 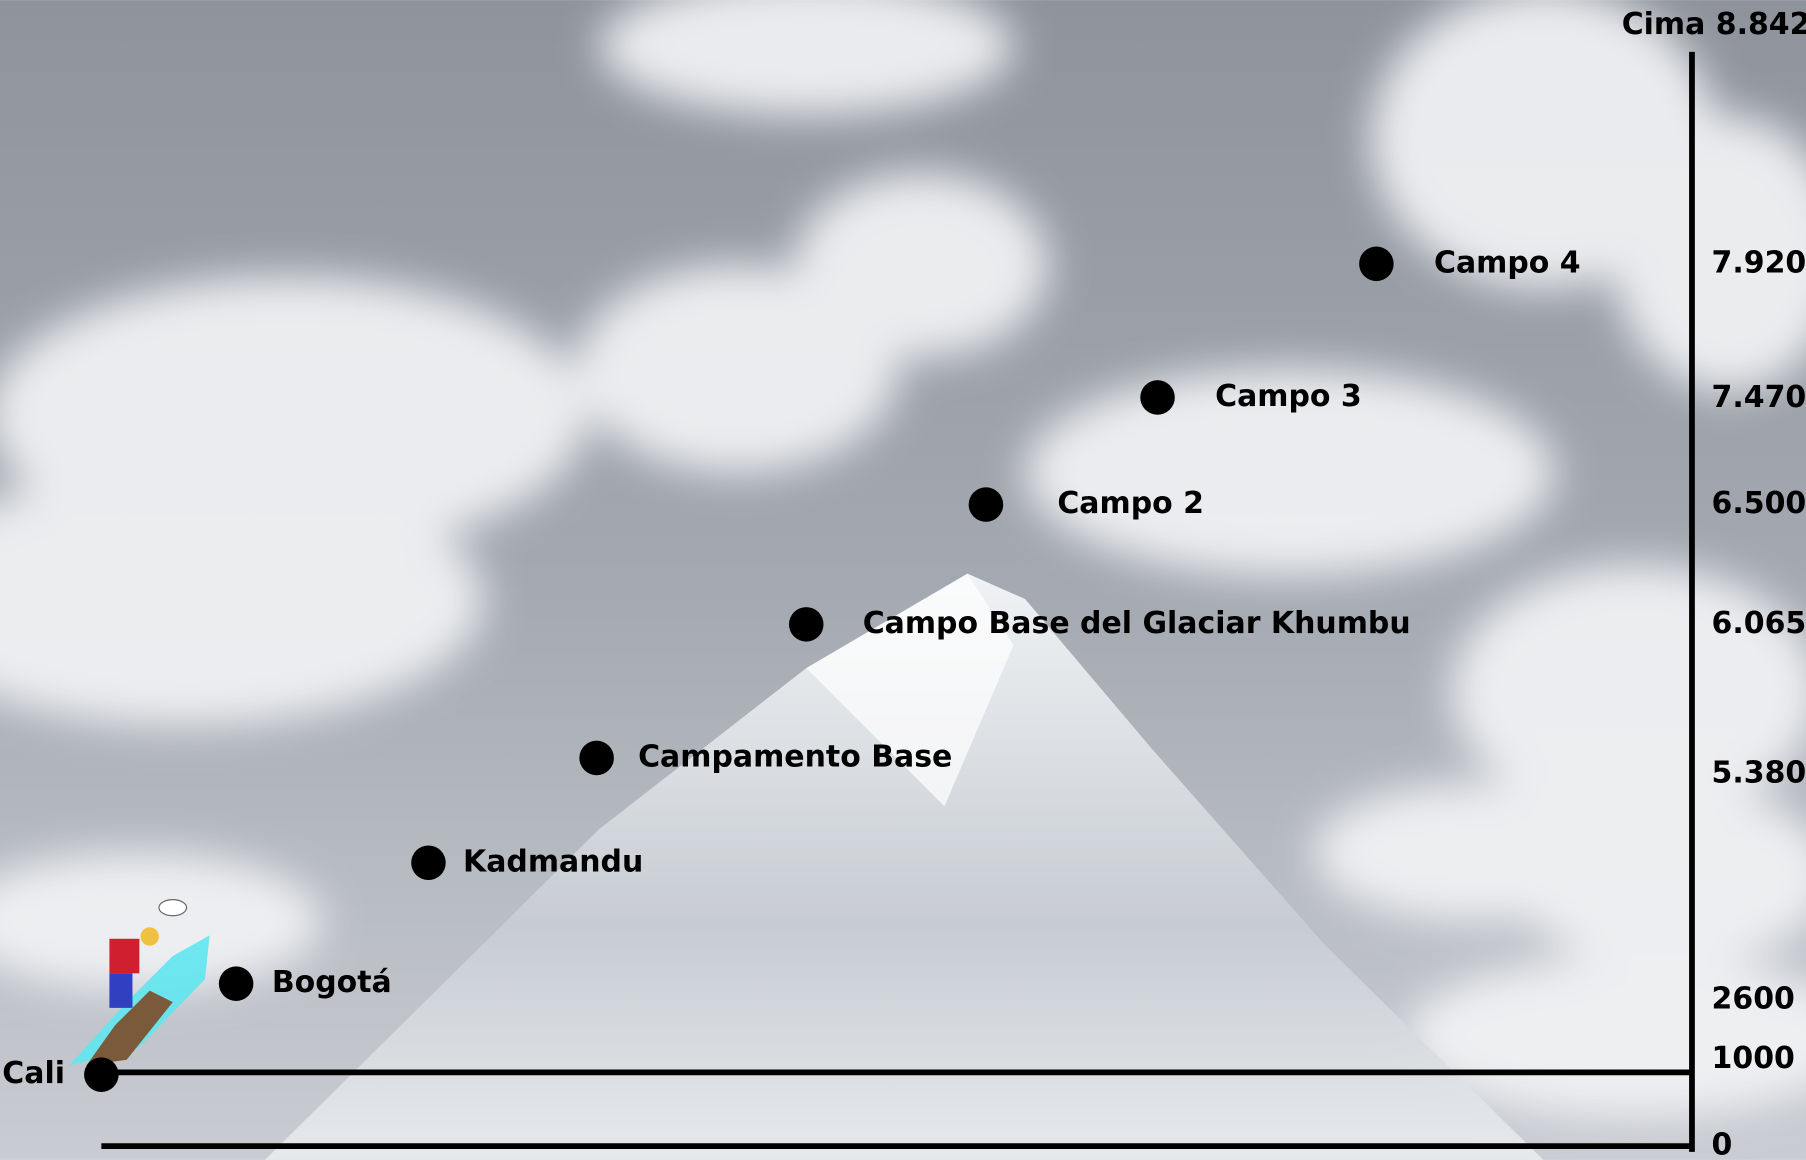 I want to click on stop-label: Bogotá, so click(x=332, y=982).